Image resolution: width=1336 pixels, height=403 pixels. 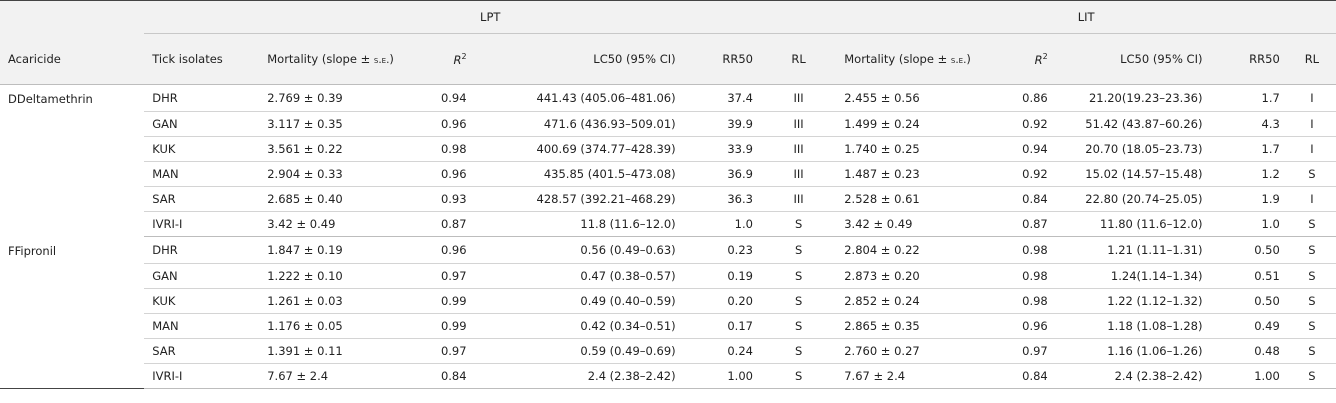 I want to click on lpt-rr50-cell: 39.9, so click(x=722, y=124).